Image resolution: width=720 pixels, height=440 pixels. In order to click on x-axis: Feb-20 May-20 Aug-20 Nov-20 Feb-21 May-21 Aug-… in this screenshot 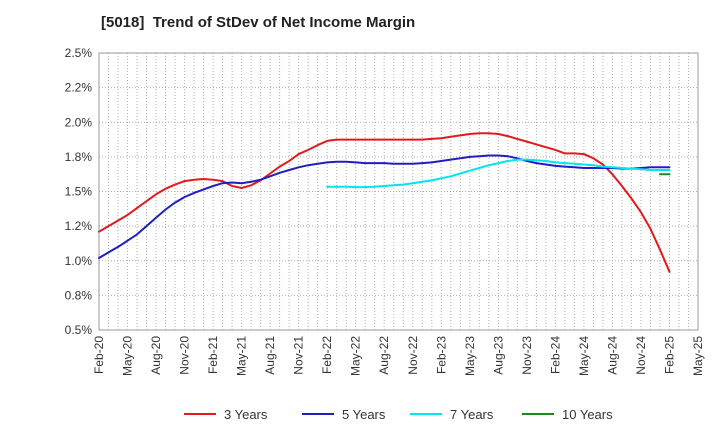, I will do `click(398, 356)`.